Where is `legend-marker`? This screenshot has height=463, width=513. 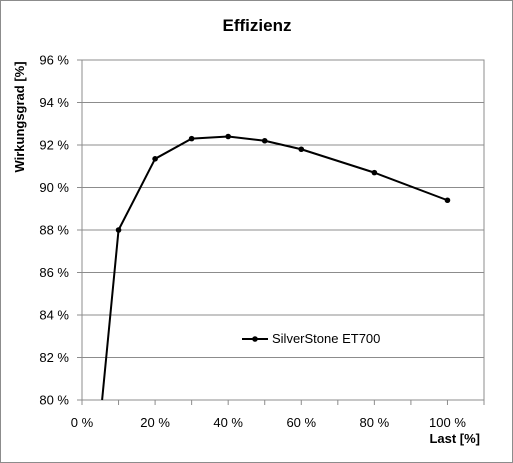
legend-marker is located at coordinates (255, 339).